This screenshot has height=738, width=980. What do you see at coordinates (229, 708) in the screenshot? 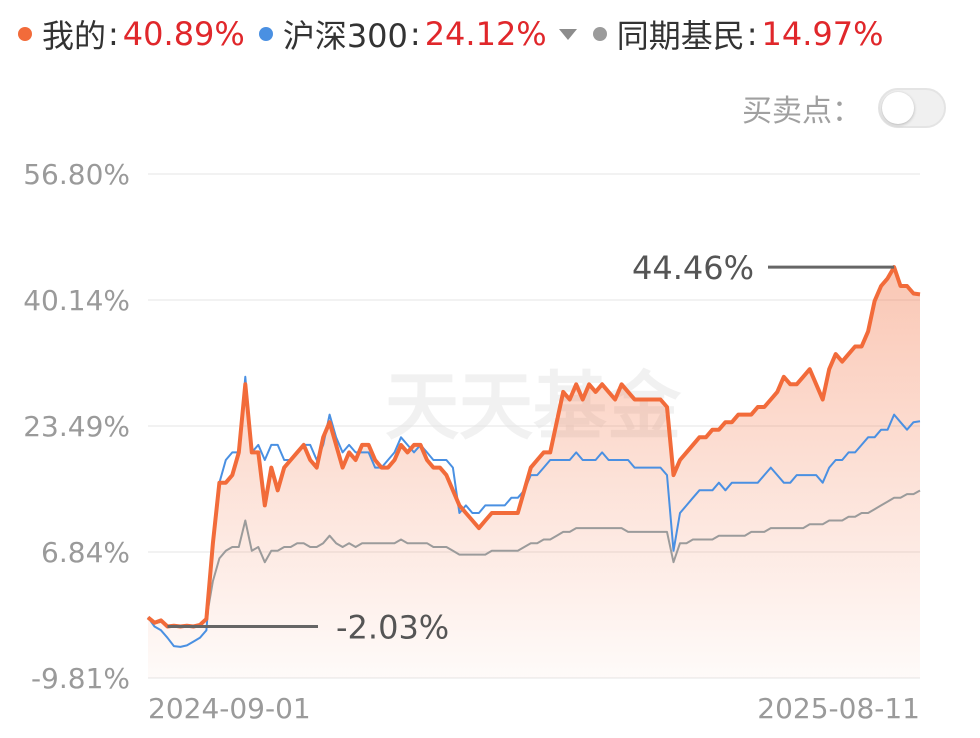
I see `x-tick-label: 2024-09-01` at bounding box center [229, 708].